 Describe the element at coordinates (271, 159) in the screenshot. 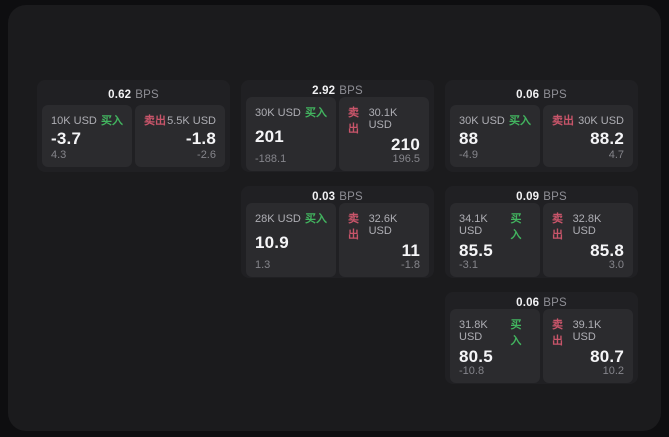

I see `buy-sub-value: -188.1` at that location.